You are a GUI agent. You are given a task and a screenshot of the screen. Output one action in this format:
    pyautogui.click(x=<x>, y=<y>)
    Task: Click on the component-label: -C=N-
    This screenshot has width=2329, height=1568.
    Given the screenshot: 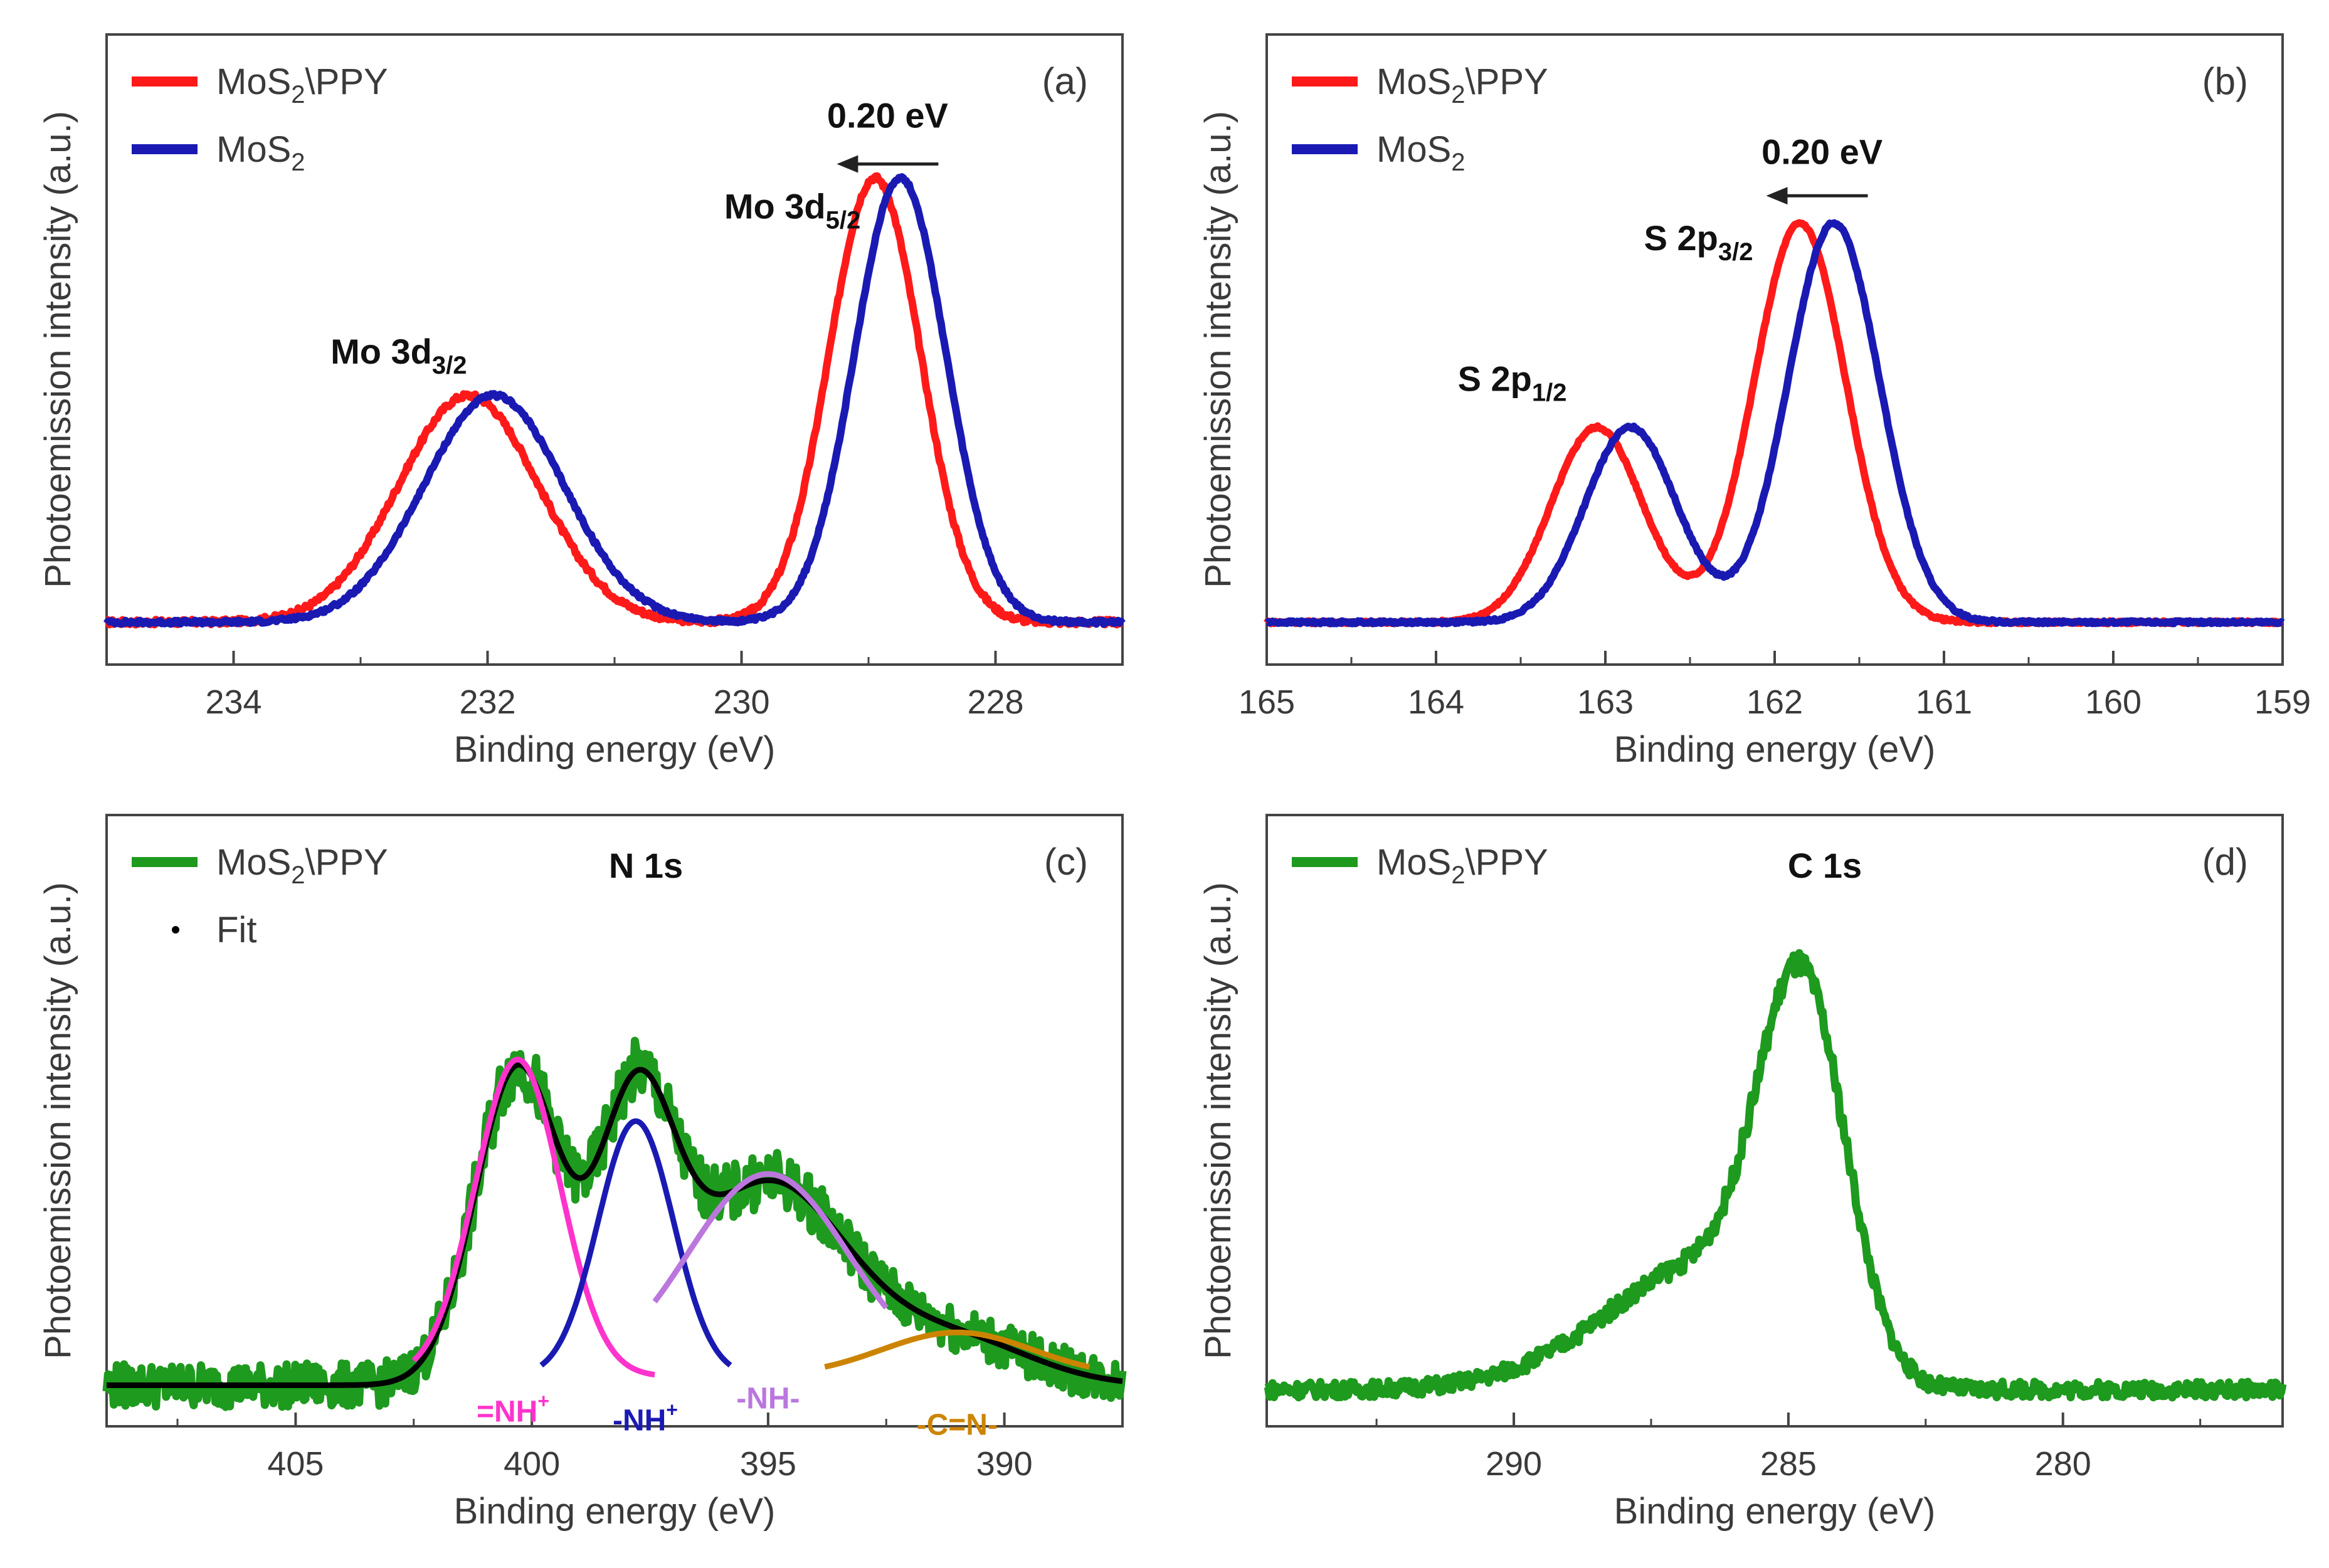 What is the action you would take?
    pyautogui.click(x=957, y=1425)
    